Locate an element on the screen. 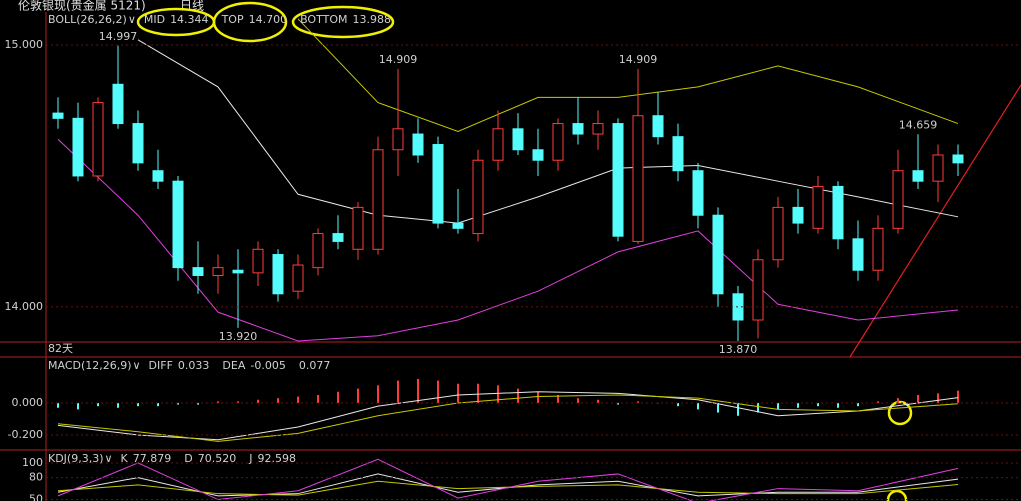 The image size is (1021, 501). legend-text: J is located at coordinates (250, 458).